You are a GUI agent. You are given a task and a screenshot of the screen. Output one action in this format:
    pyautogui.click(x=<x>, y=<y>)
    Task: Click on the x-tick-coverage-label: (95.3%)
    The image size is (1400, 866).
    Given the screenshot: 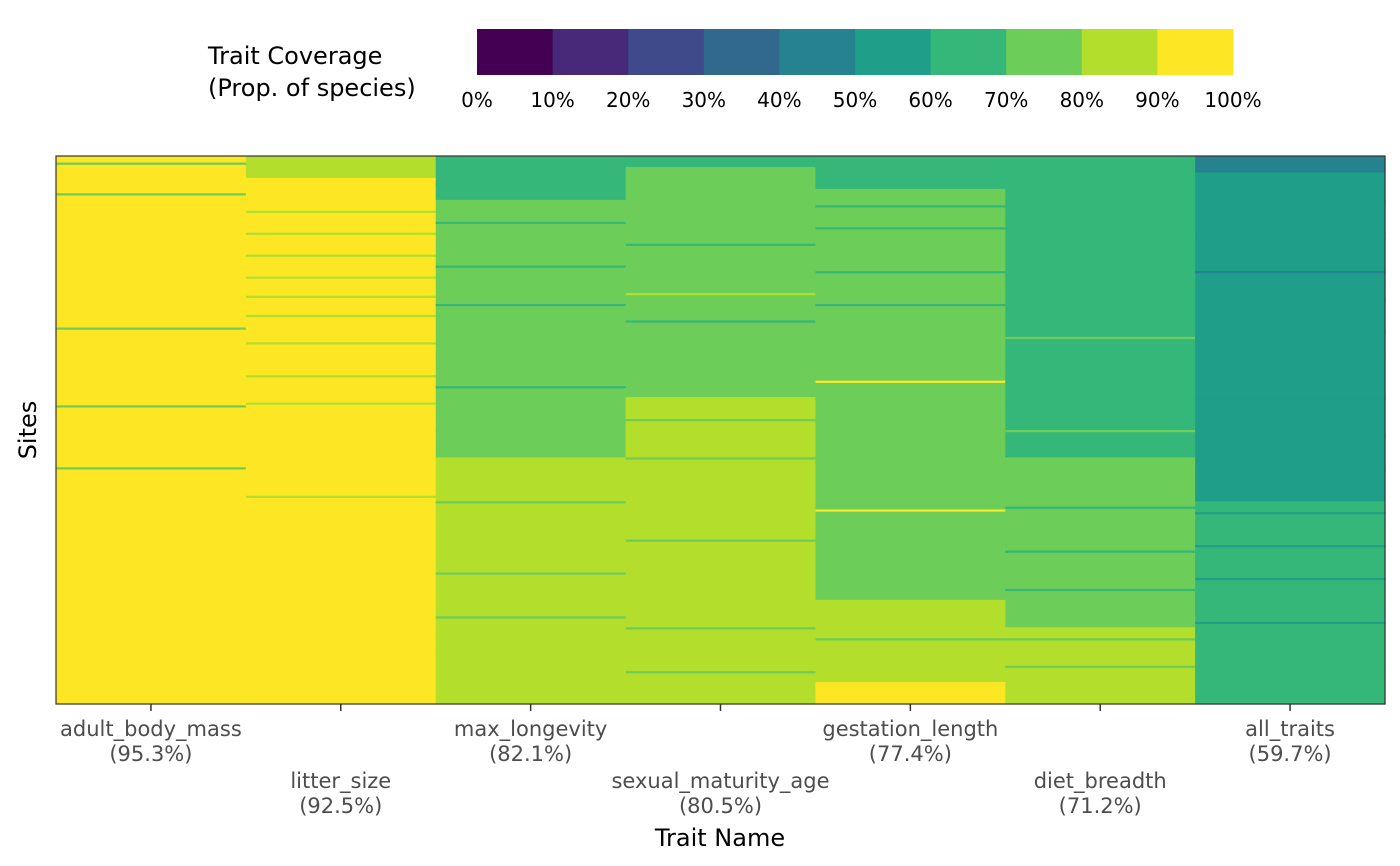 What is the action you would take?
    pyautogui.click(x=150, y=754)
    